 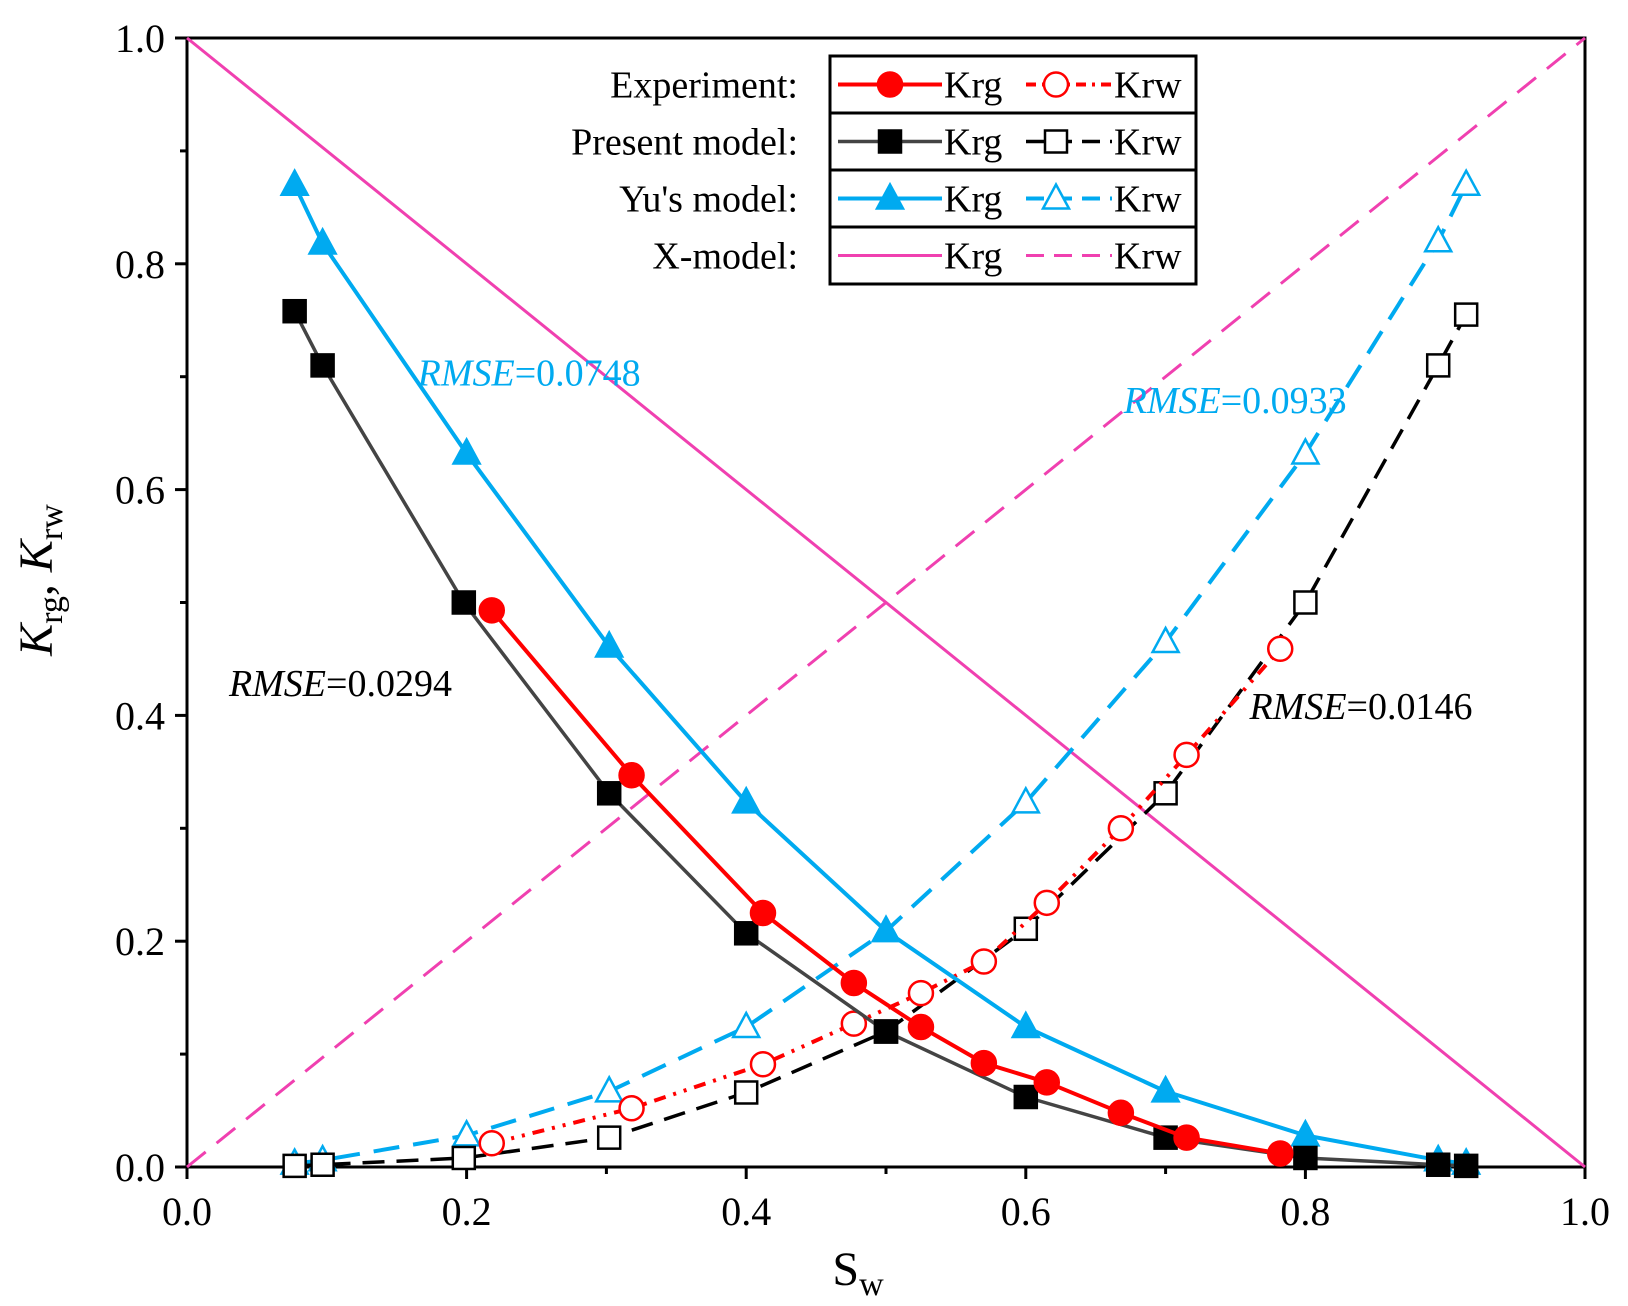 I want to click on y-tick-label: 0.6, so click(x=140, y=490).